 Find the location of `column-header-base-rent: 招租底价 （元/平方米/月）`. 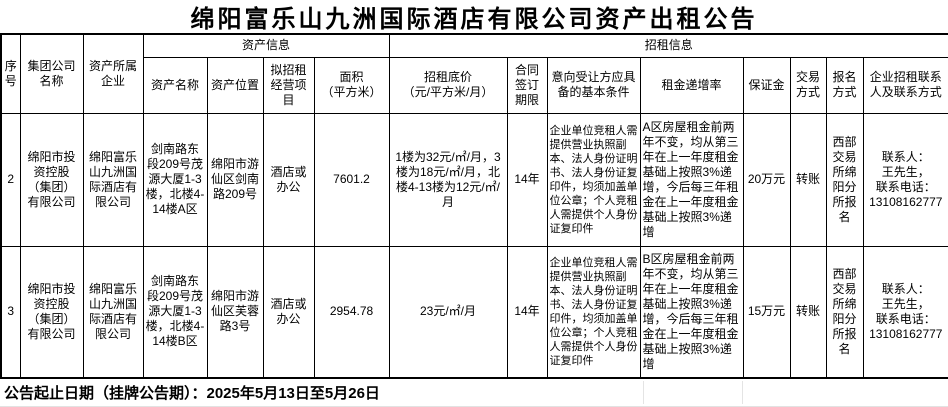

column-header-base-rent: 招租底价 （元/平方米/月） is located at coordinates (448, 85).